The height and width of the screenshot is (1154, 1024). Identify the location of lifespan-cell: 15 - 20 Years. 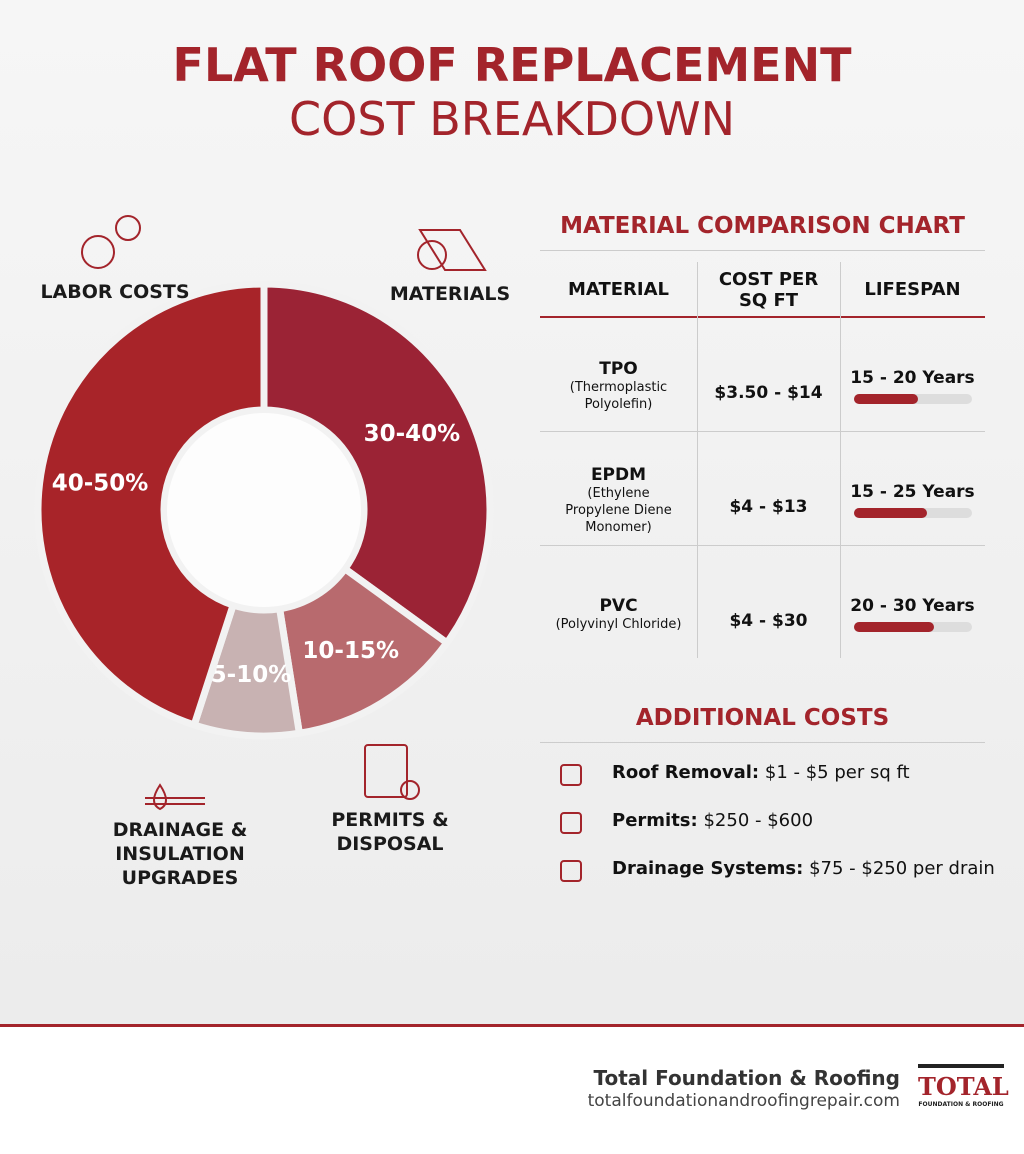
(912, 375).